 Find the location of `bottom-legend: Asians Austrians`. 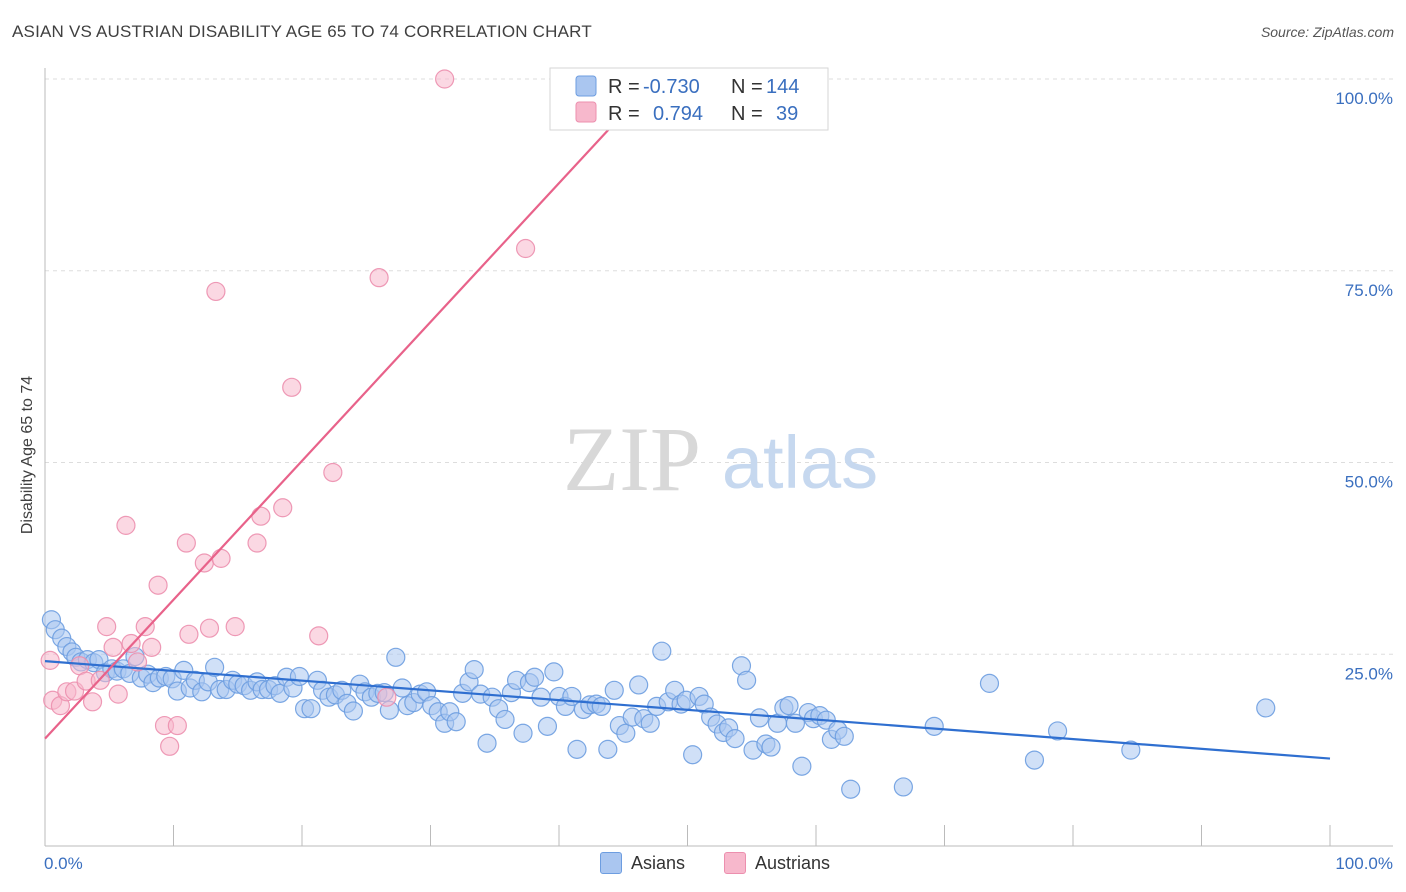

bottom-legend: Asians Austrians is located at coordinates (703, 864).